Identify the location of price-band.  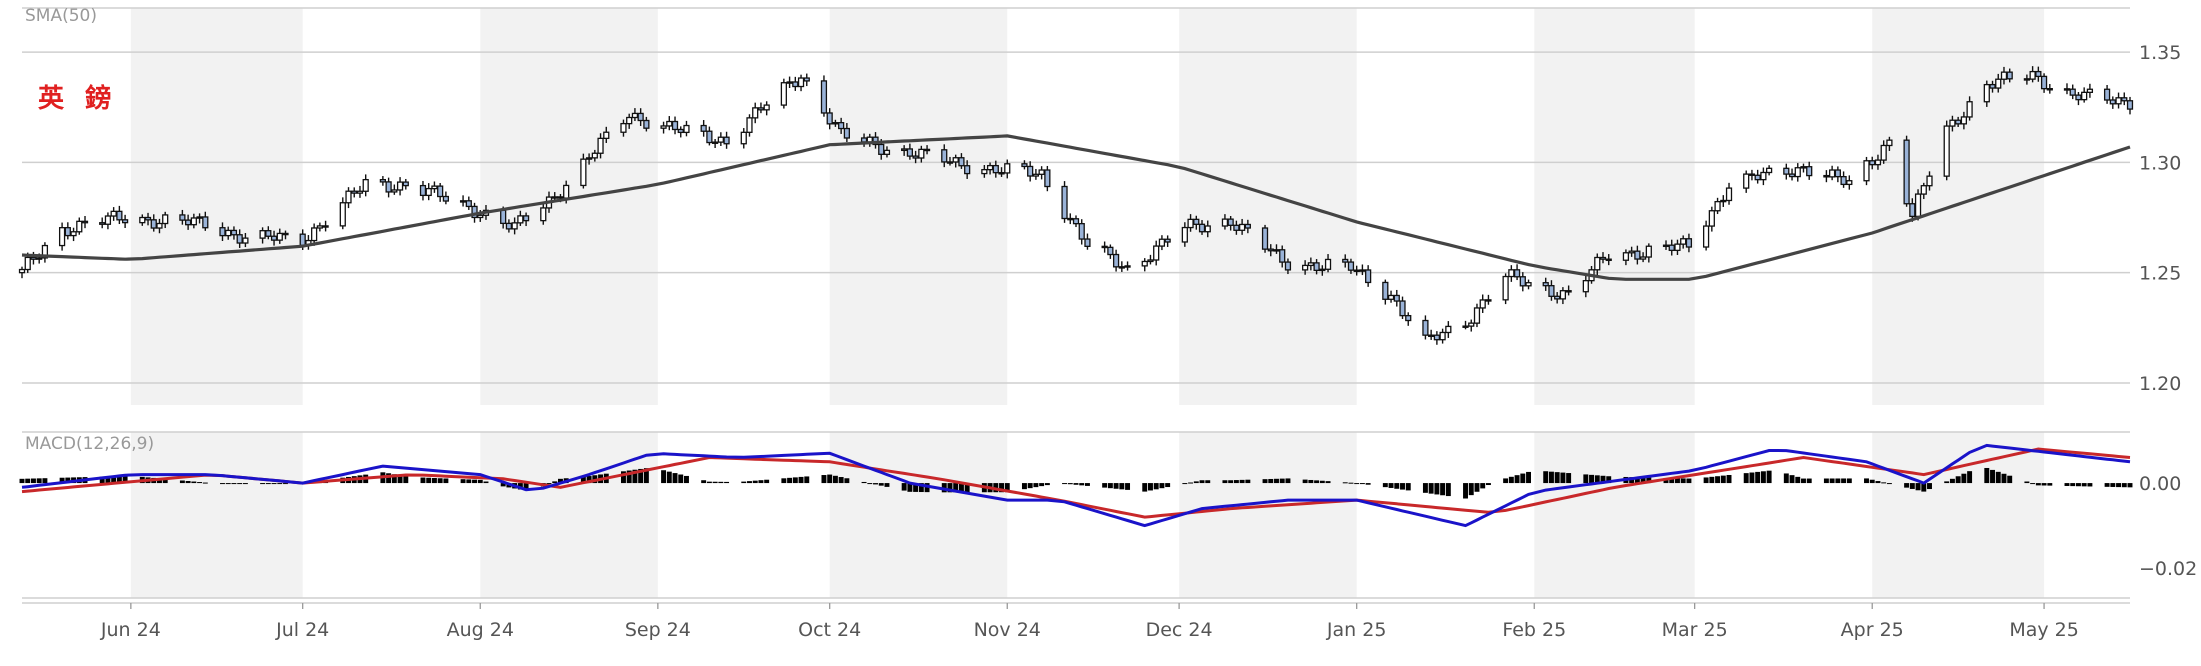
(569, 206).